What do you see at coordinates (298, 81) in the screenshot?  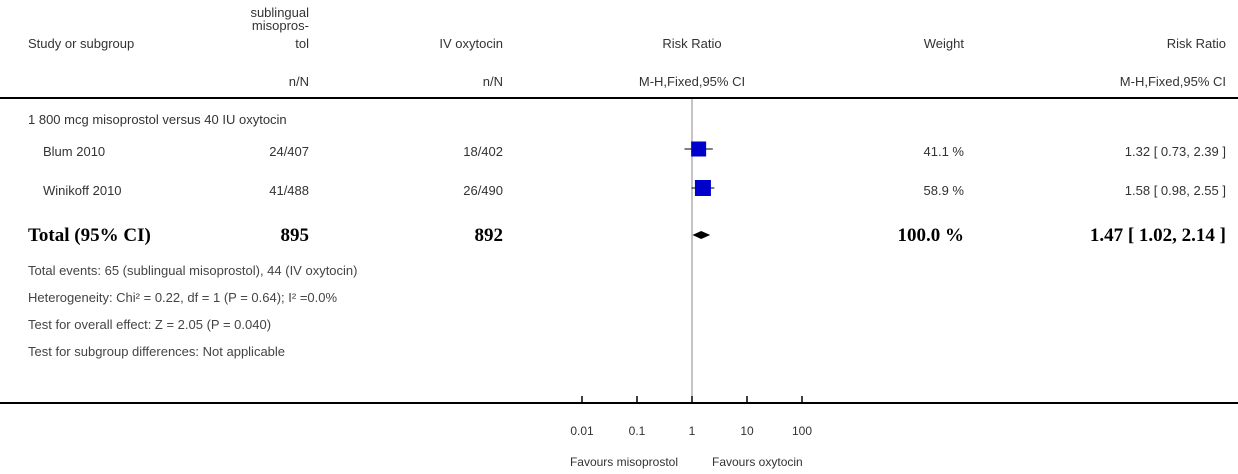 I see `subheader-exp-nN: n/N` at bounding box center [298, 81].